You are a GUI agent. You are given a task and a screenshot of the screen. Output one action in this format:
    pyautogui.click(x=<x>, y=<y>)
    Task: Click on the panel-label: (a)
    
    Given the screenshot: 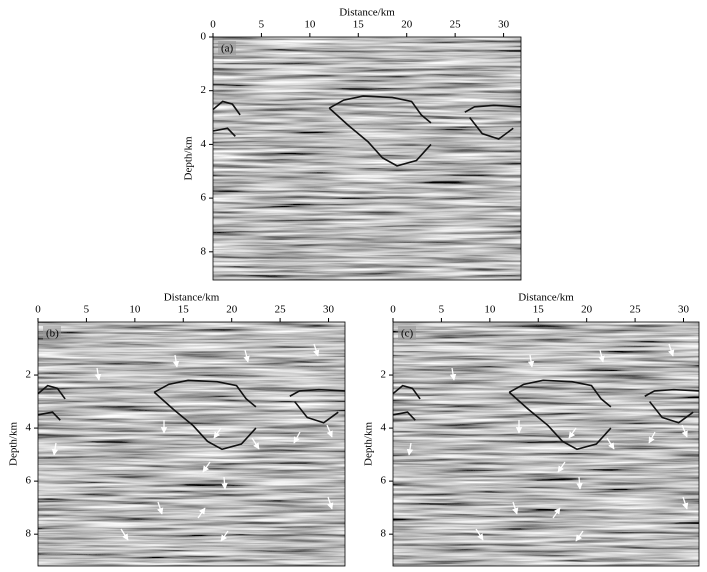 What is the action you would take?
    pyautogui.click(x=227, y=49)
    